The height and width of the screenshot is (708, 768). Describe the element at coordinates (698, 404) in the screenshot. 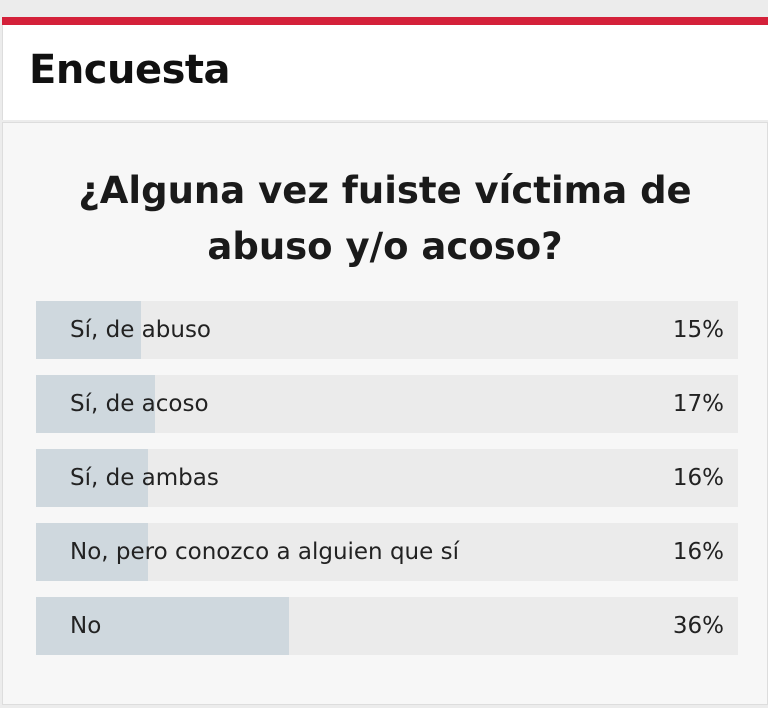

I see `option-percent: 17%` at that location.